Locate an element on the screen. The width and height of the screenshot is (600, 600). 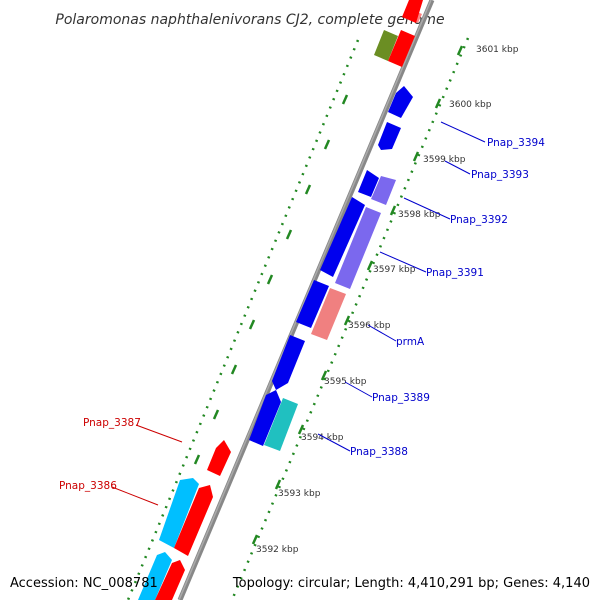
scale-label: 3594 kbp is located at coordinates (322, 438).